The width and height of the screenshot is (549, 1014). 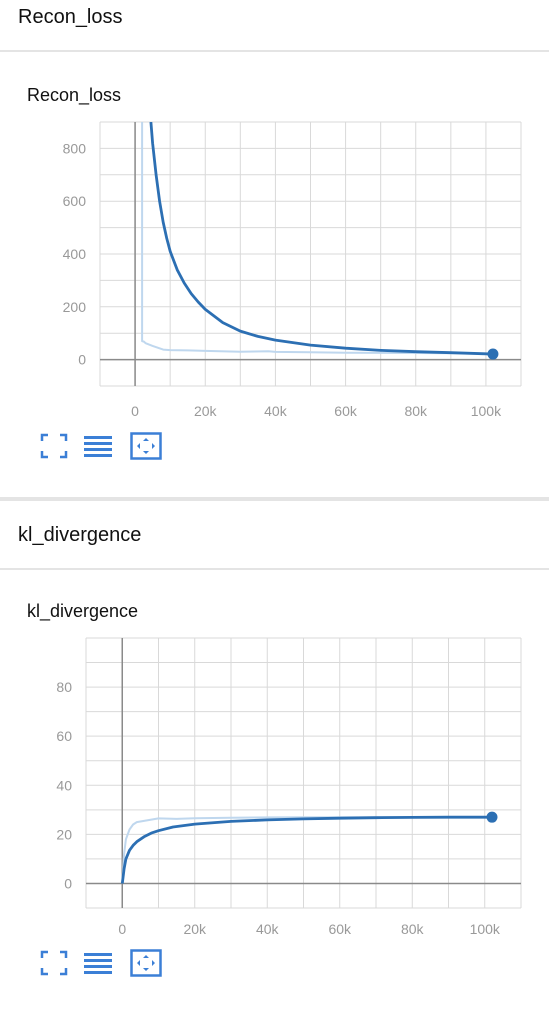 I want to click on y-tick-label: 60, so click(x=64, y=736).